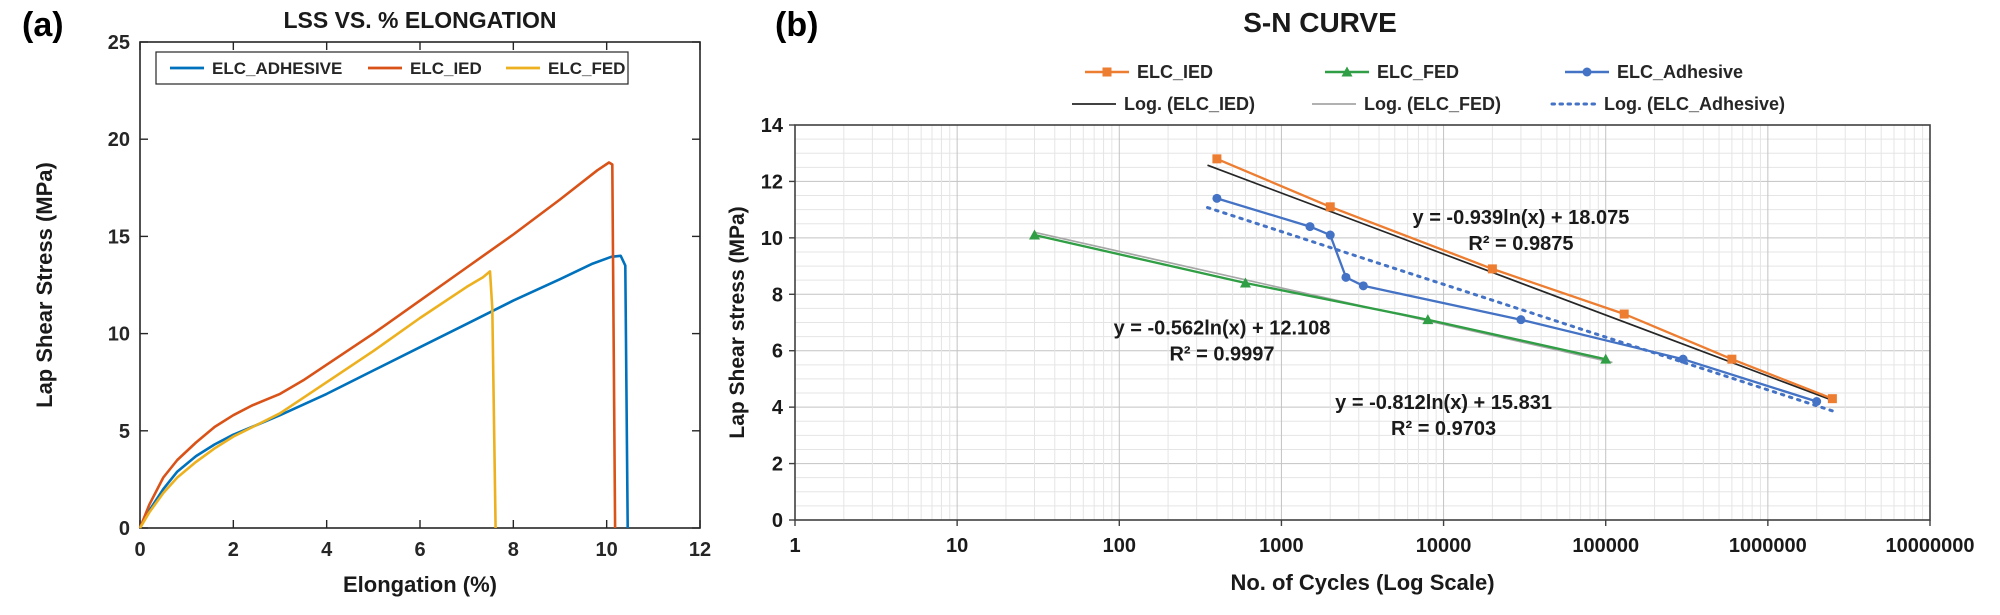 The width and height of the screenshot is (2000, 615). Describe the element at coordinates (700, 550) in the screenshot. I see `x-tick-label: 12` at that location.